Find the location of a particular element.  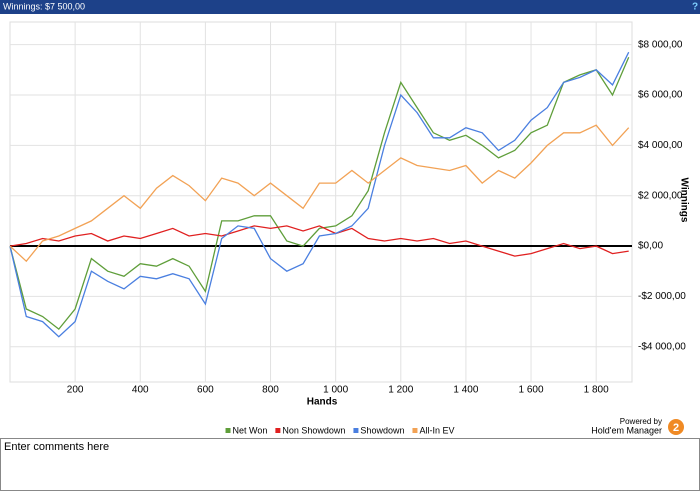

help-button: ? is located at coordinates (695, 7).